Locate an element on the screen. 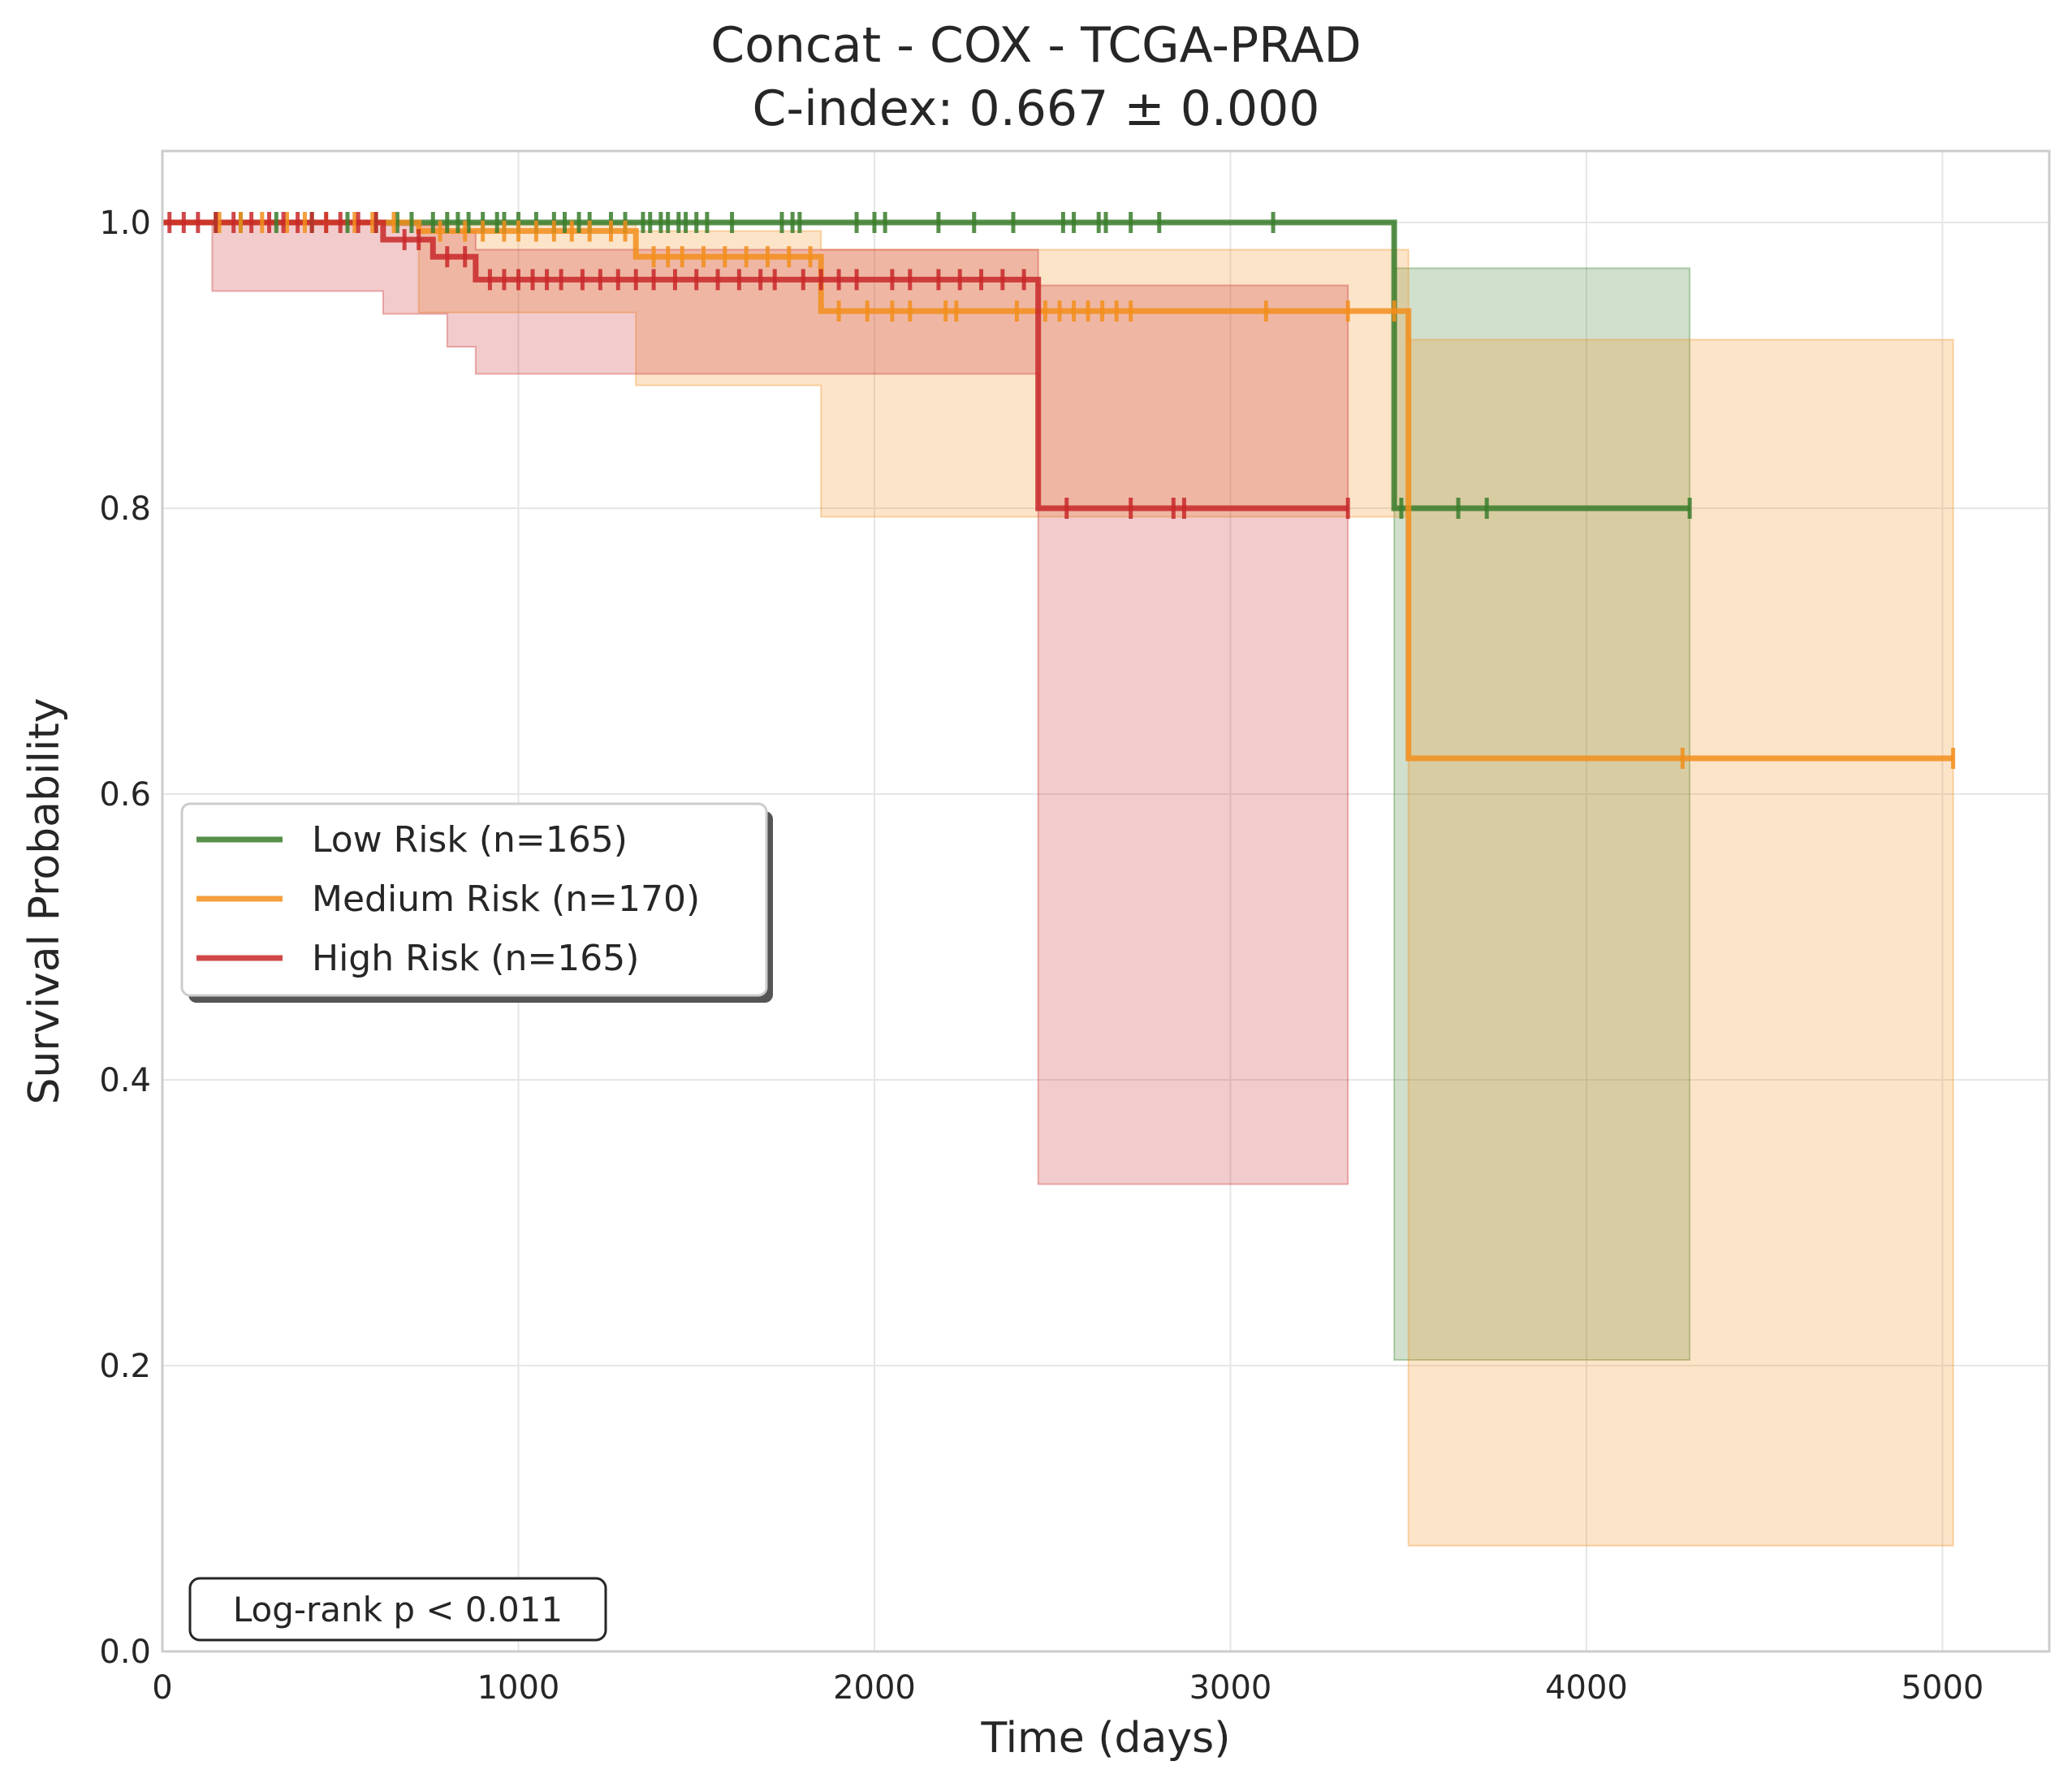  y-tick-label: 0.2 is located at coordinates (125, 1366).